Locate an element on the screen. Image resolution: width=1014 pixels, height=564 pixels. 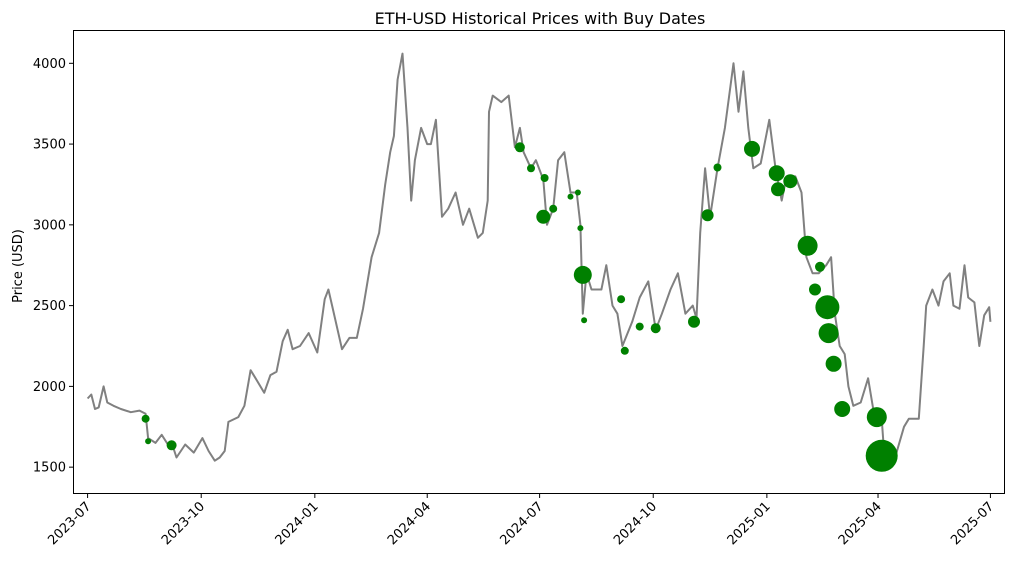
x-tick-label: 2024-07 is located at coordinates (521, 523).